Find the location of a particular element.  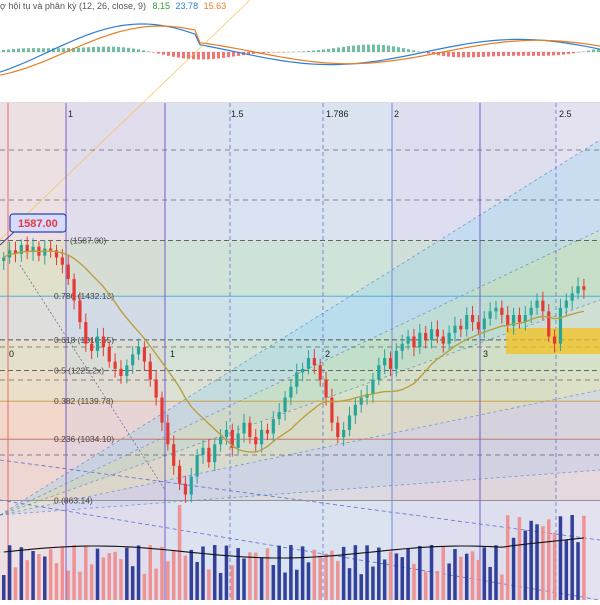

fan-count-label: 2 is located at coordinates (327, 354).